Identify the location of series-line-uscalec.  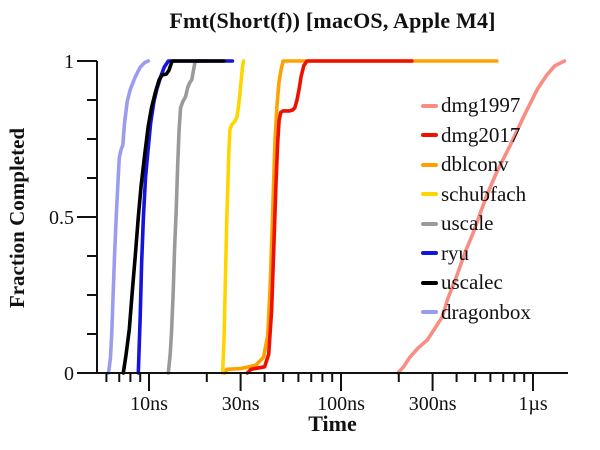
(173, 217).